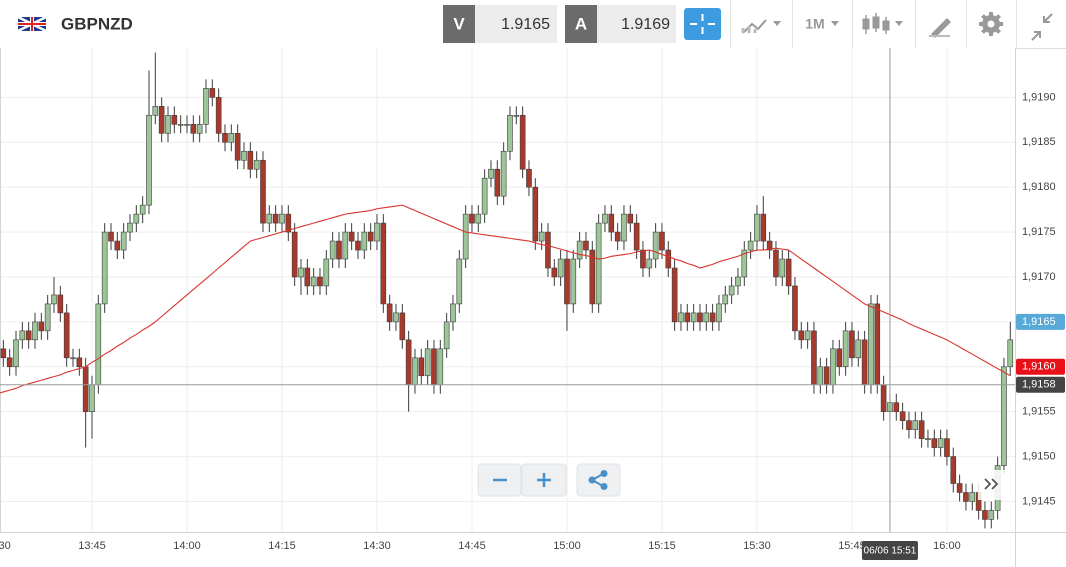 This screenshot has height=567, width=1066. Describe the element at coordinates (991, 485) in the screenshot. I see `scroll-latest-button` at that location.